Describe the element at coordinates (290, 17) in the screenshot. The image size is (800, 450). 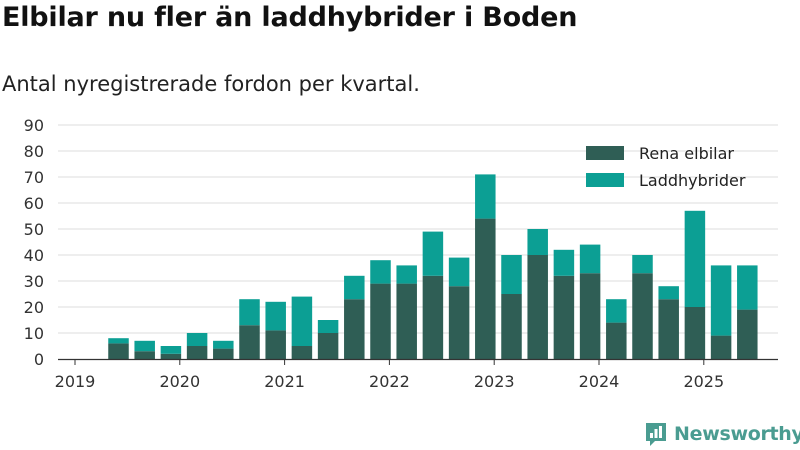
I see `chart-title: Elbilar nu fler än laddhybrider i Boden` at that location.